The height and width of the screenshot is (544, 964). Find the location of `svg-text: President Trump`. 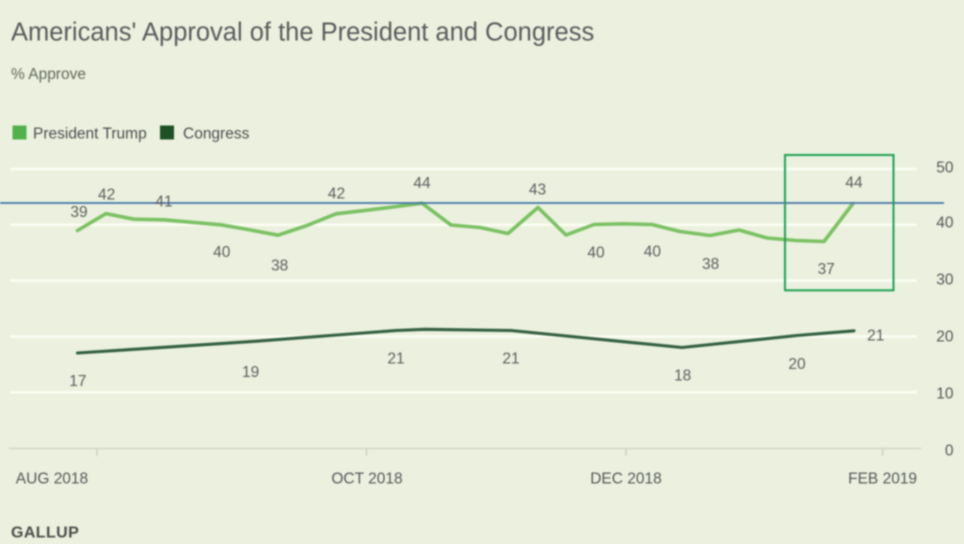

svg-text: President Trump is located at coordinates (90, 134).